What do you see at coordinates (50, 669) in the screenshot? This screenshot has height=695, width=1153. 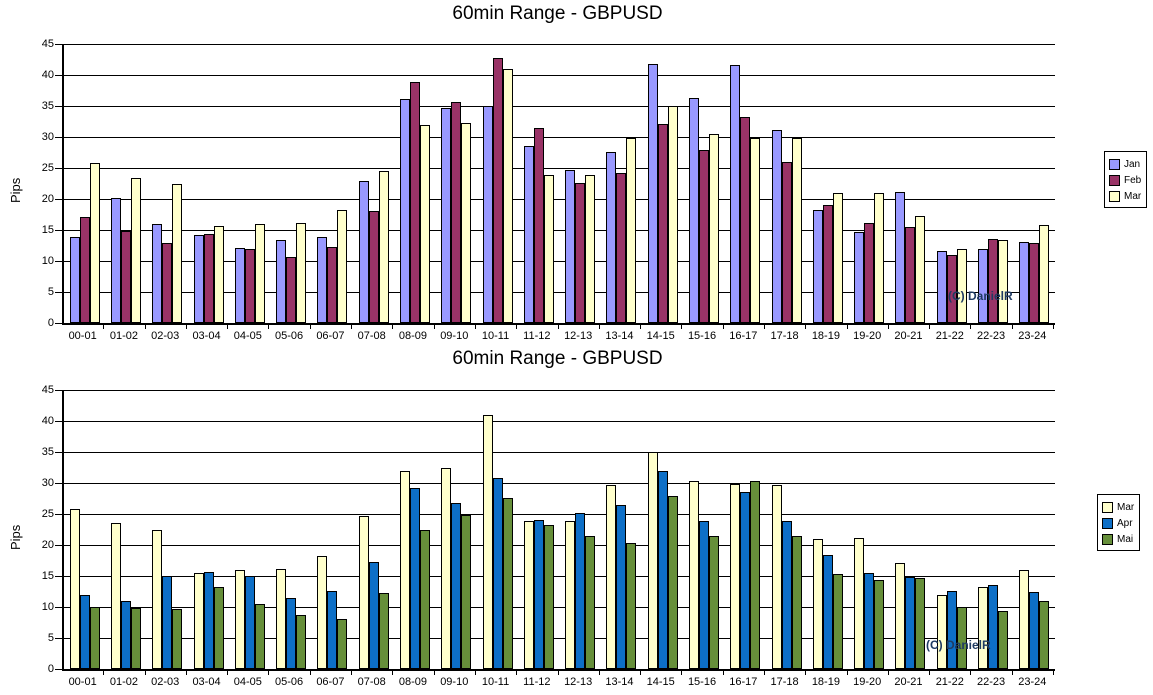 I see `y-tick-label: 0` at bounding box center [50, 669].